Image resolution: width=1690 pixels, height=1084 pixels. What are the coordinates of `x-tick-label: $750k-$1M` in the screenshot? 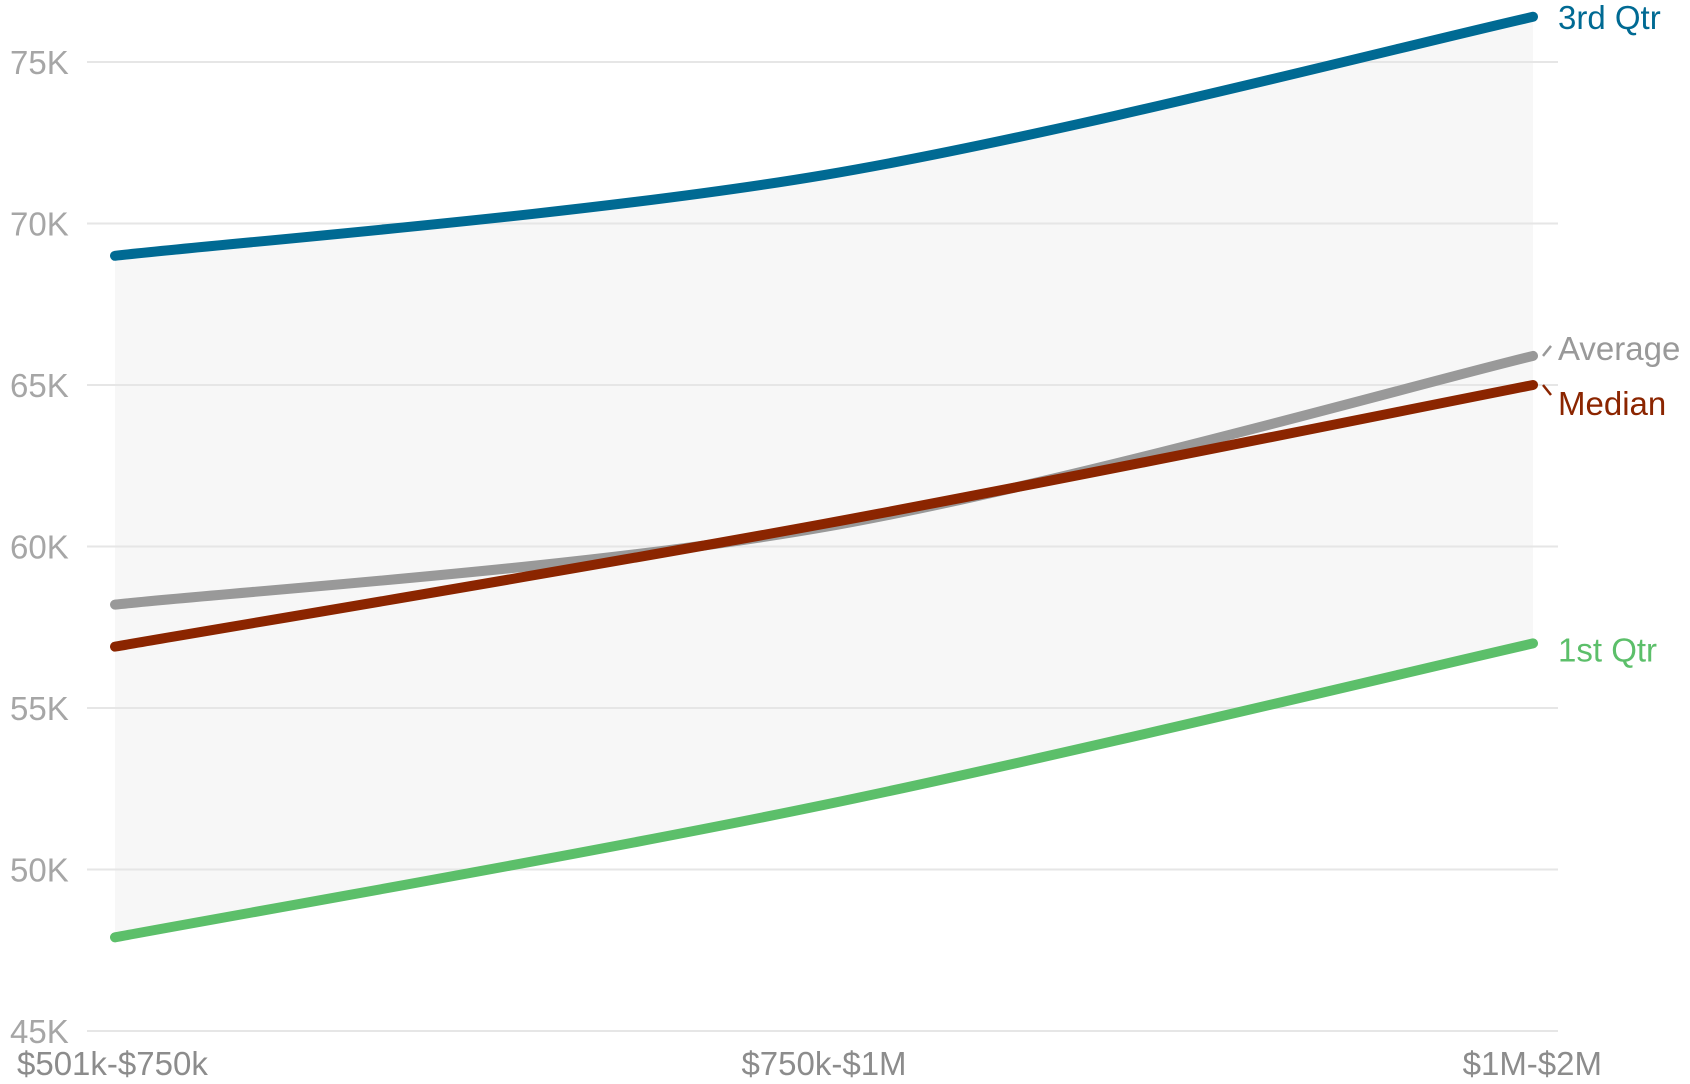 It's located at (823, 1062).